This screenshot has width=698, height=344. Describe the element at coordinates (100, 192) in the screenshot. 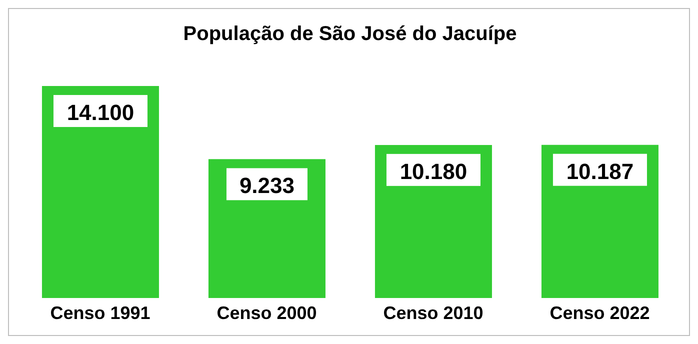

I see `bar` at that location.